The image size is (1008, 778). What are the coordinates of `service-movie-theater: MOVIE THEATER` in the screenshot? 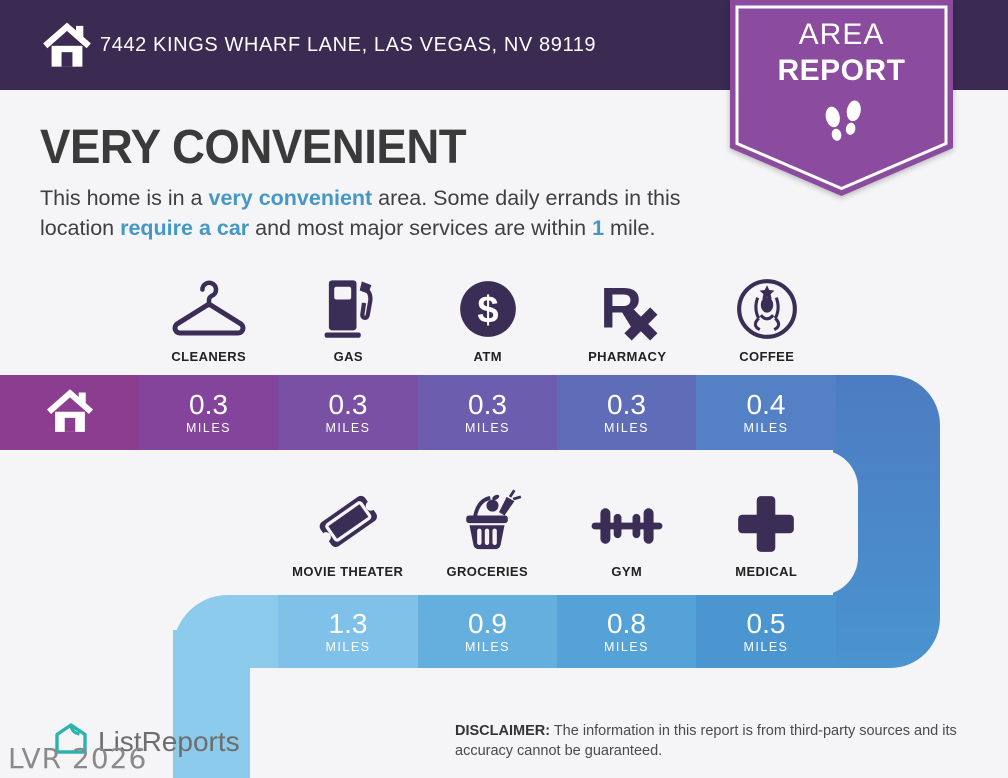 It's located at (348, 530).